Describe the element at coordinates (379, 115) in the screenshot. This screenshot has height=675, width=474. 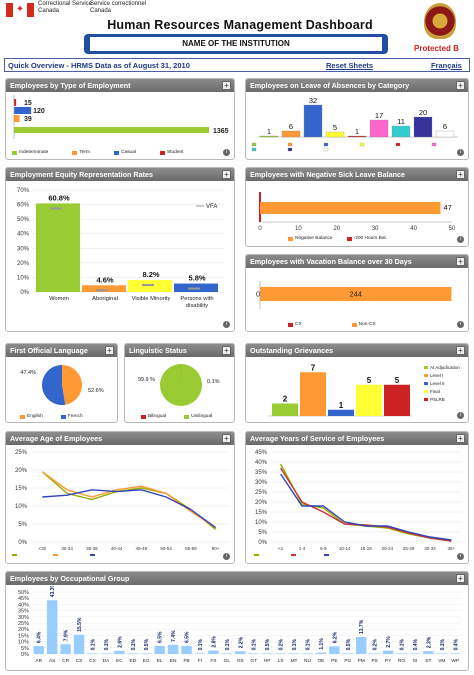
I see `bar-label: 17` at that location.